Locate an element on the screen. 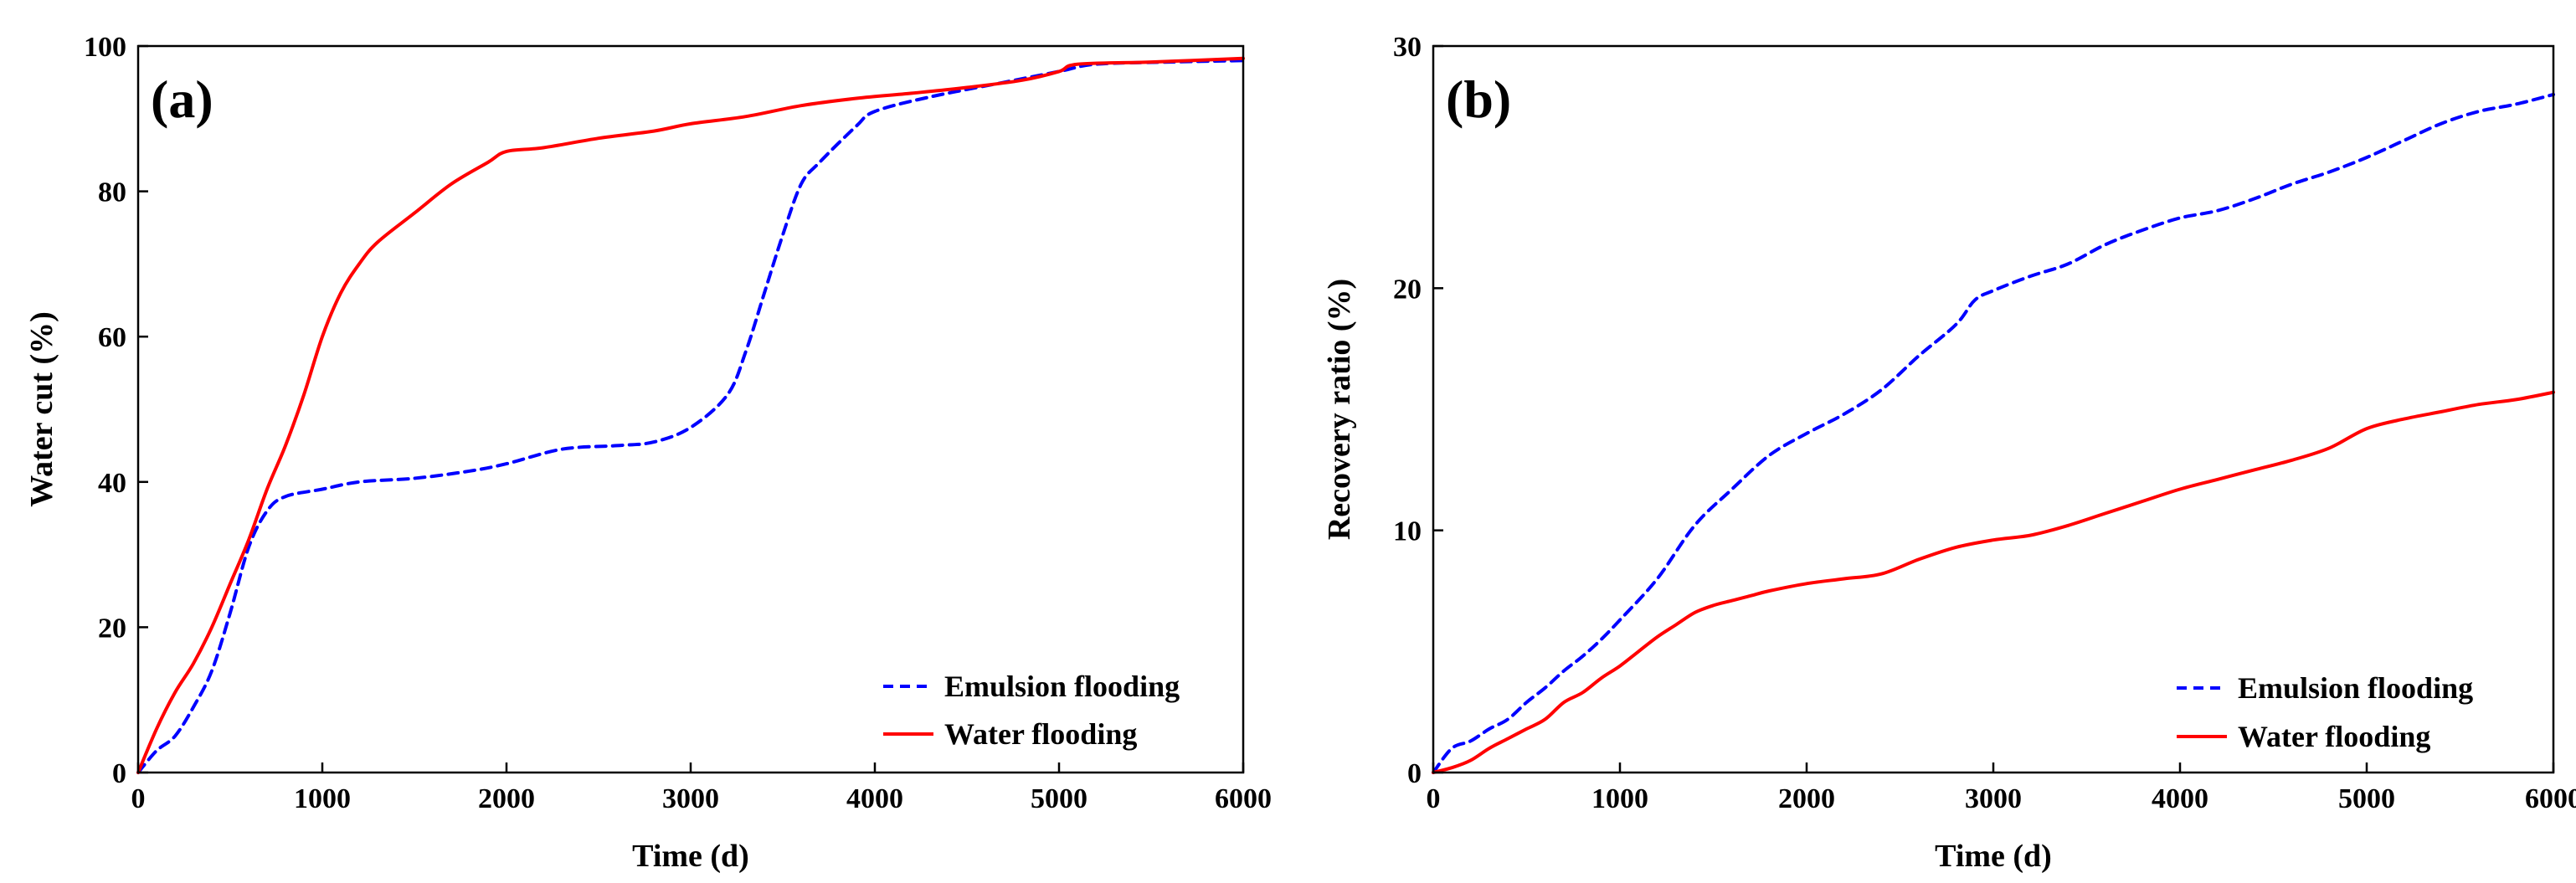 This screenshot has height=883, width=2576. y-tick-label-a: 80 is located at coordinates (112, 192).